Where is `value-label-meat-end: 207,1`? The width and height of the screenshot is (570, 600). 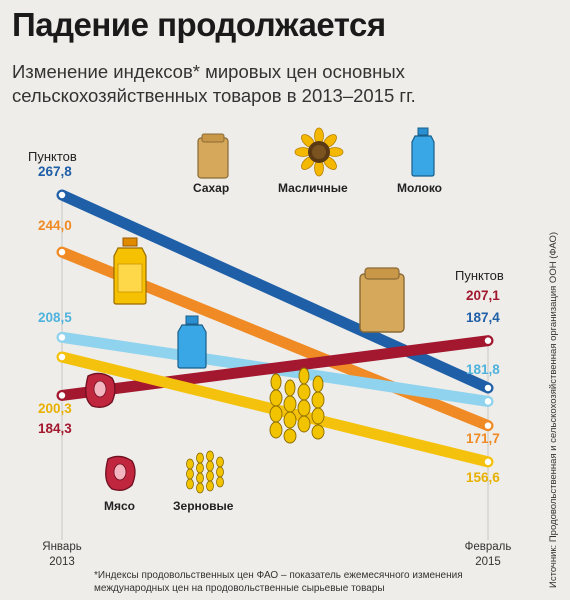 value-label-meat-end: 207,1 is located at coordinates (483, 295).